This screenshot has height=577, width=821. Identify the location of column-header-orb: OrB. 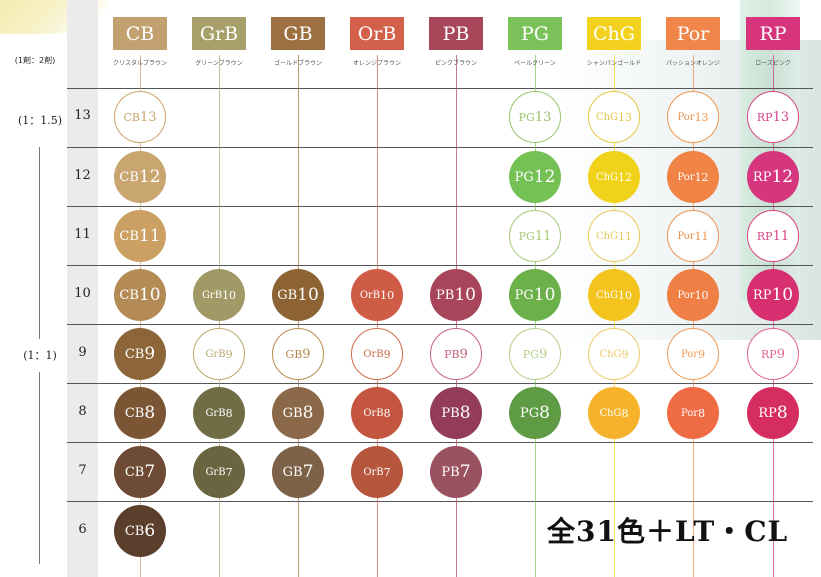
(377, 33).